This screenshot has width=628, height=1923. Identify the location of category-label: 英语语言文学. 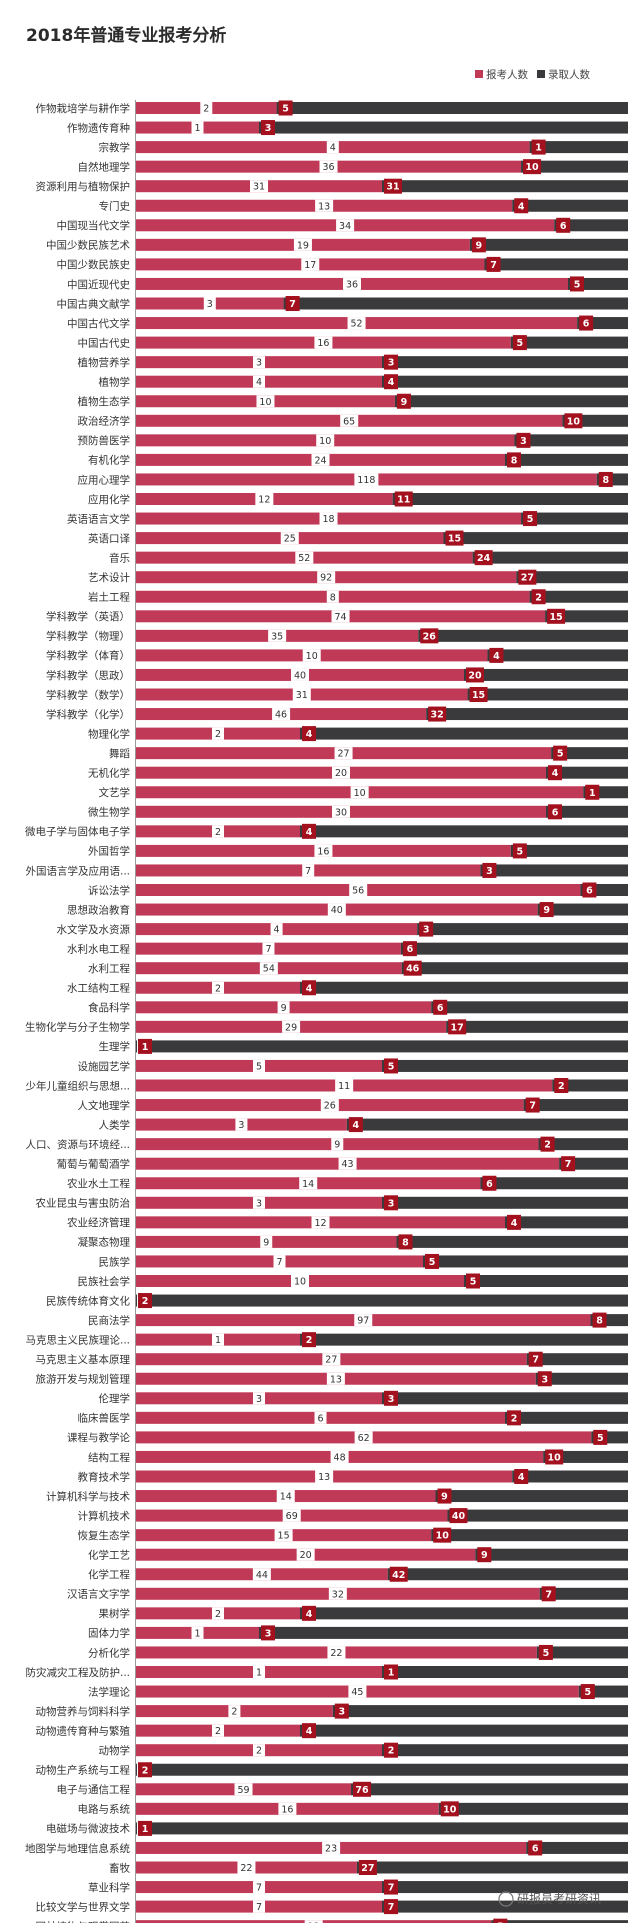
(98, 518).